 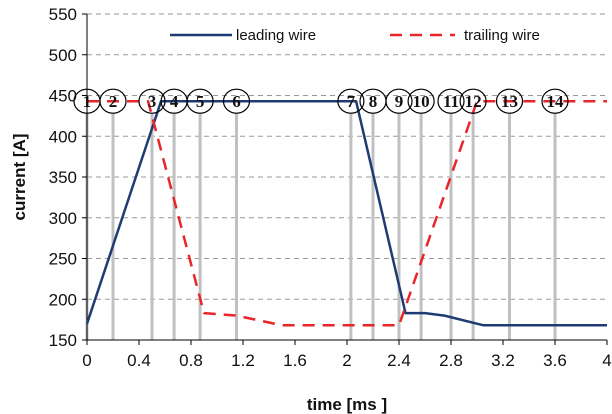 What do you see at coordinates (139, 360) in the screenshot?
I see `x-tick-label: 0.4` at bounding box center [139, 360].